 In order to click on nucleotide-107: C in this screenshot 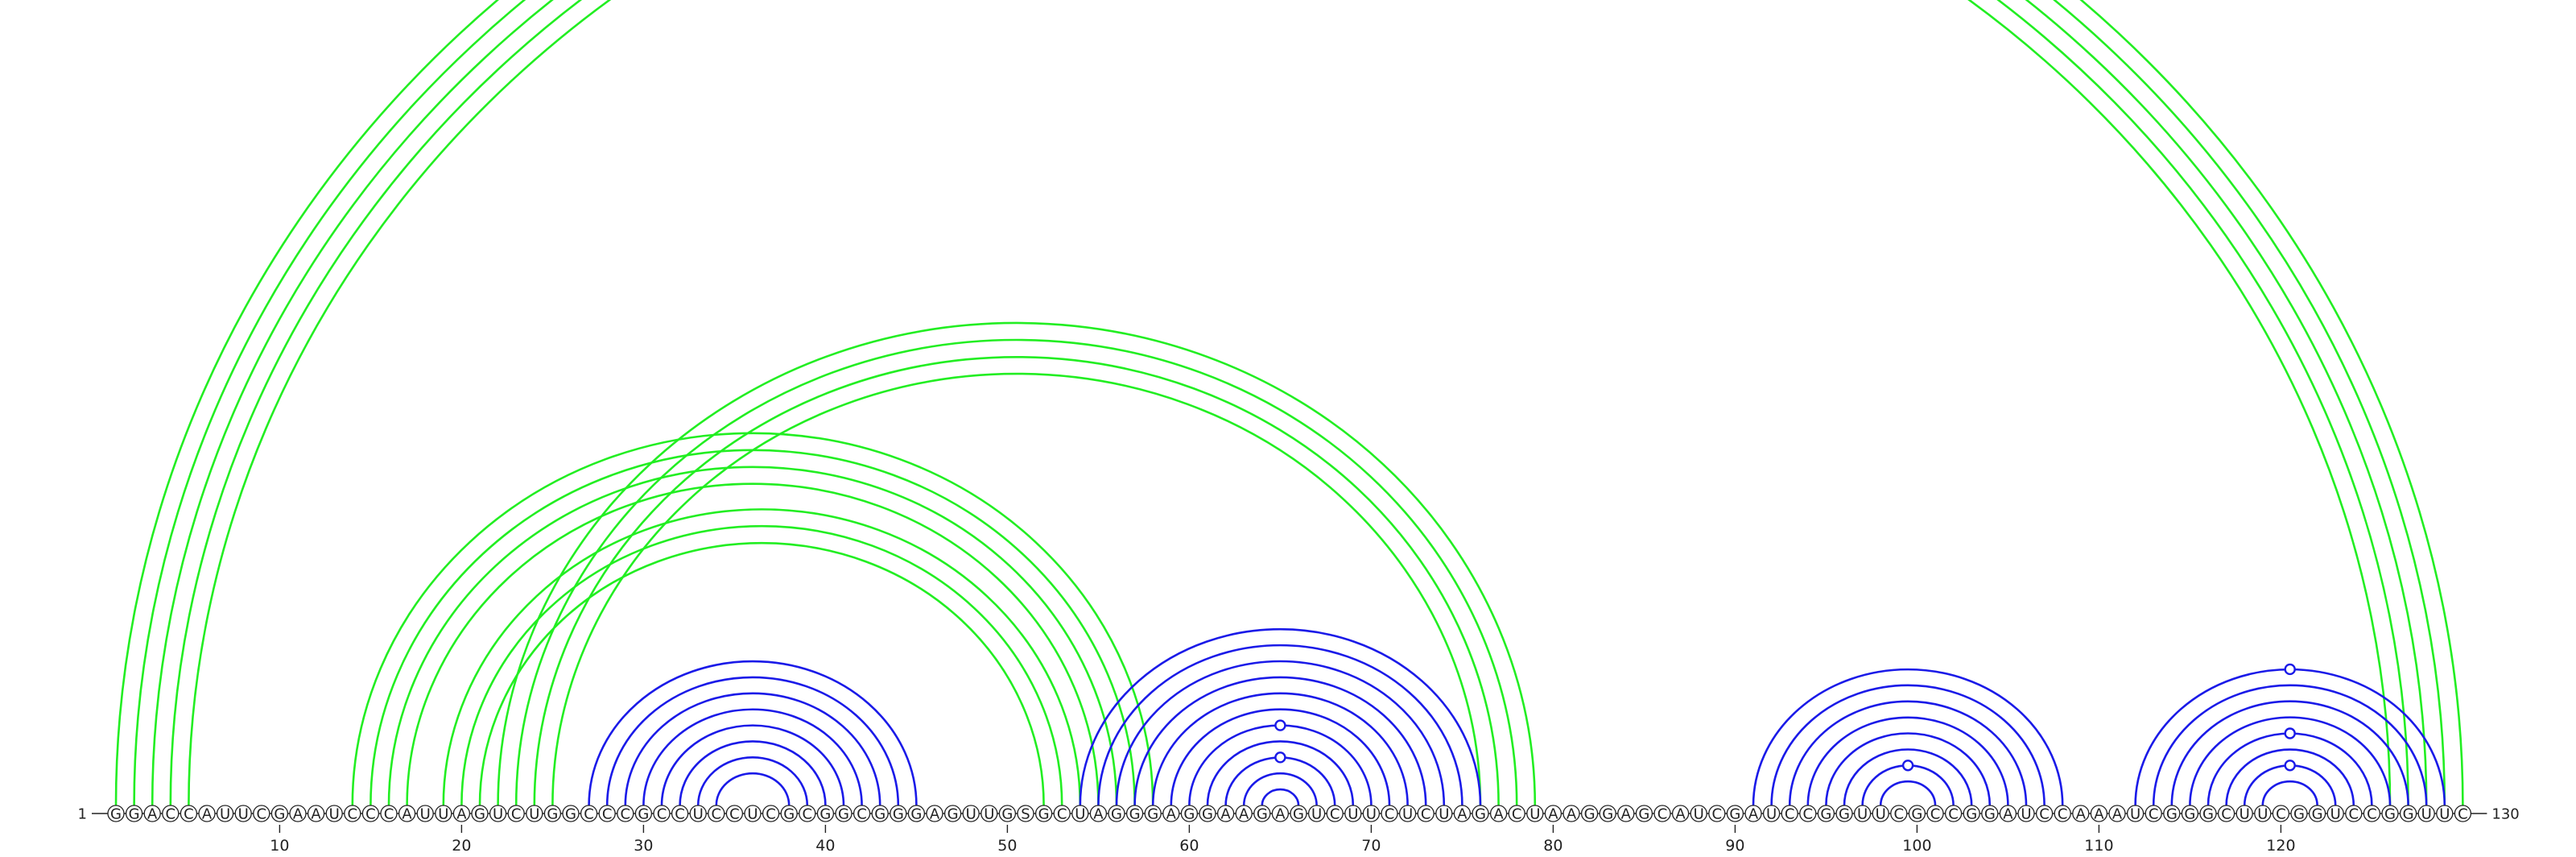, I will do `click(2044, 814)`.